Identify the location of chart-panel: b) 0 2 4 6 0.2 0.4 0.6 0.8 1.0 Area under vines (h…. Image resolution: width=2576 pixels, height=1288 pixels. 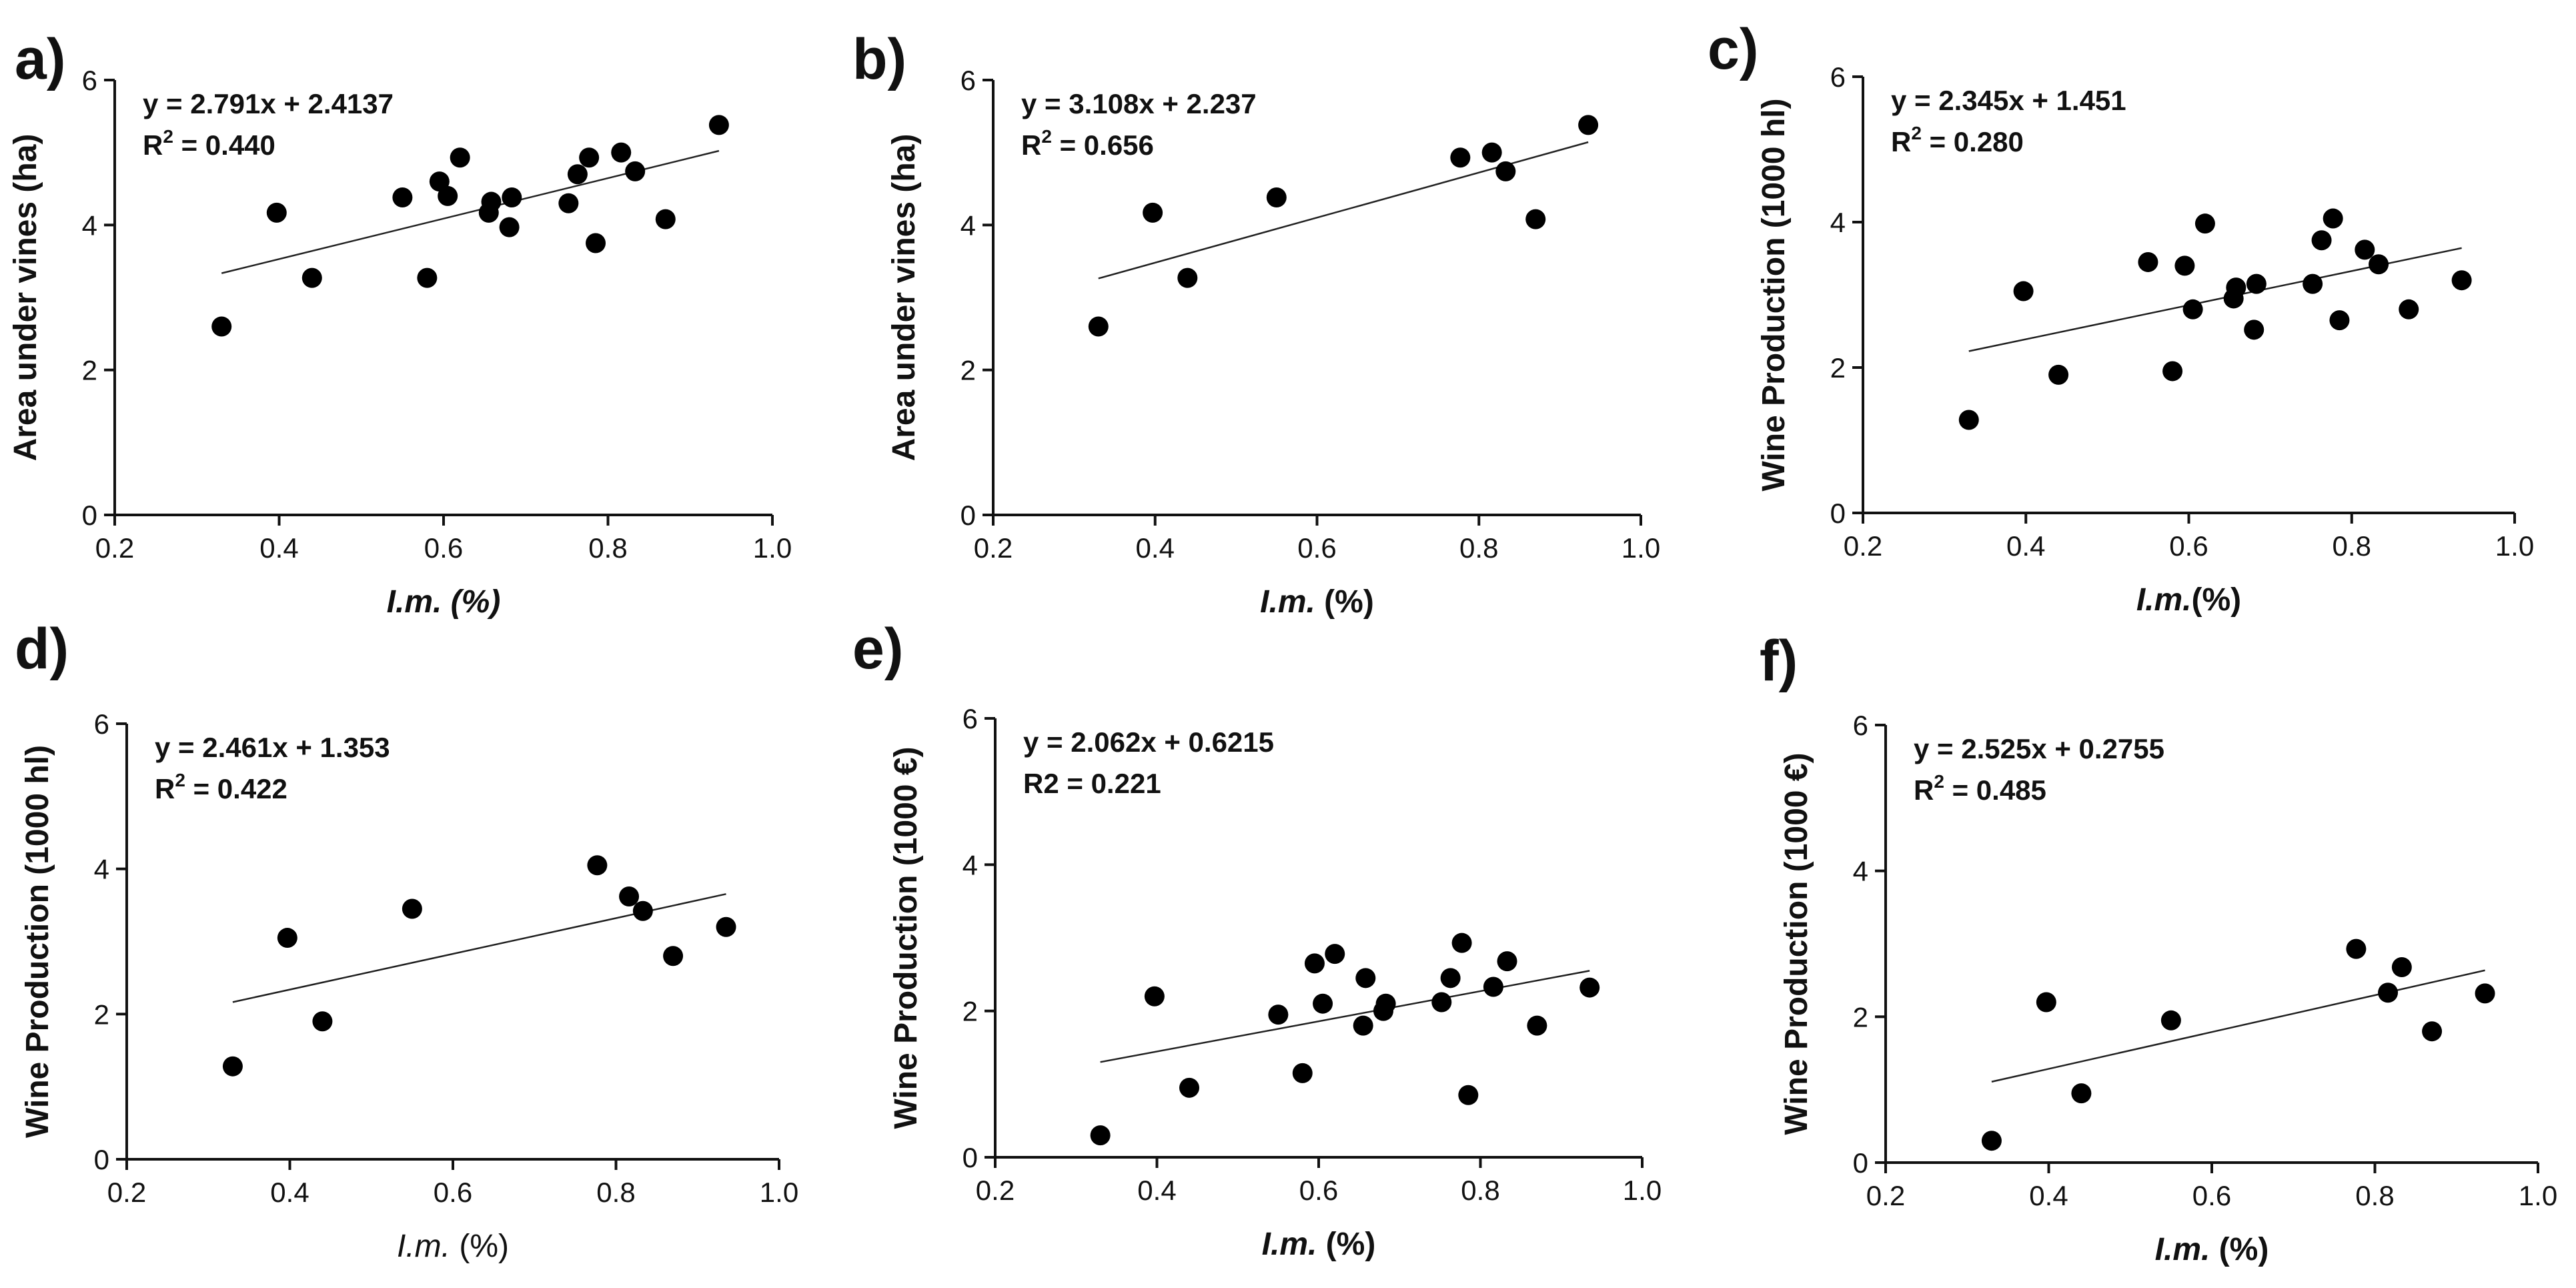
(1256, 323).